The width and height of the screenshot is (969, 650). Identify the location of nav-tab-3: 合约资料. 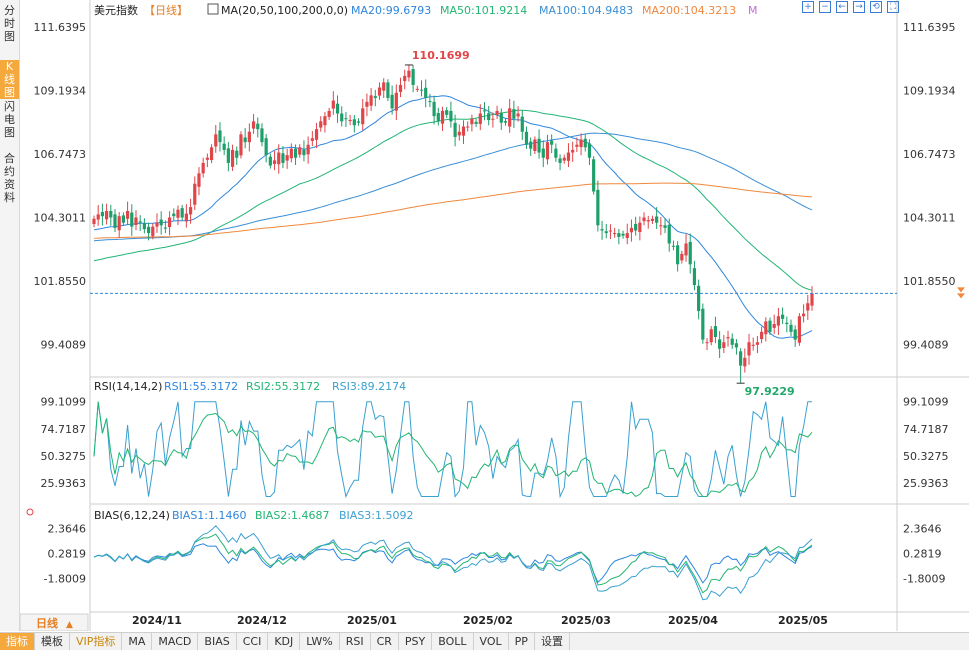
(9, 178).